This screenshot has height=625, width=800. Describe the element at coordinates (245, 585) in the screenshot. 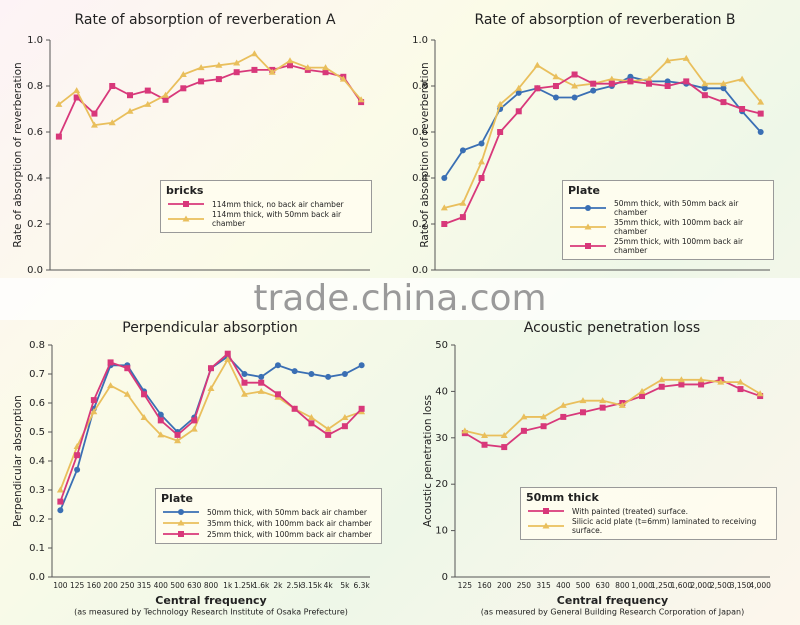

I see `x-tick-label: 1.25k` at that location.